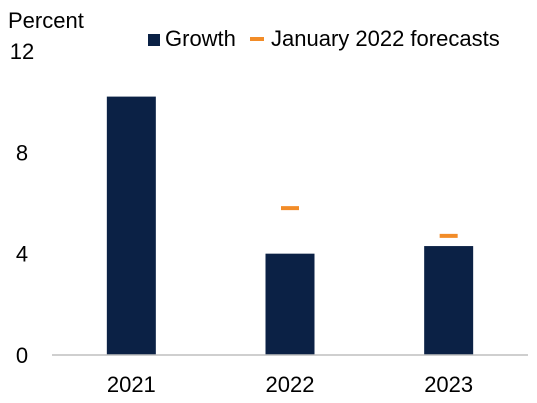 The height and width of the screenshot is (403, 537). I want to click on legend: Growth January 2022 forecasts, so click(324, 38).